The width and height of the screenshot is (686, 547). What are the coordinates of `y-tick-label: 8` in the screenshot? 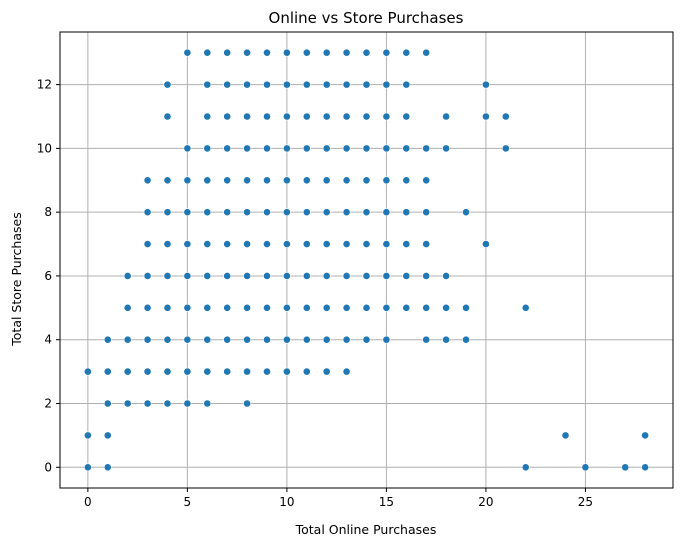 It's located at (48, 212).